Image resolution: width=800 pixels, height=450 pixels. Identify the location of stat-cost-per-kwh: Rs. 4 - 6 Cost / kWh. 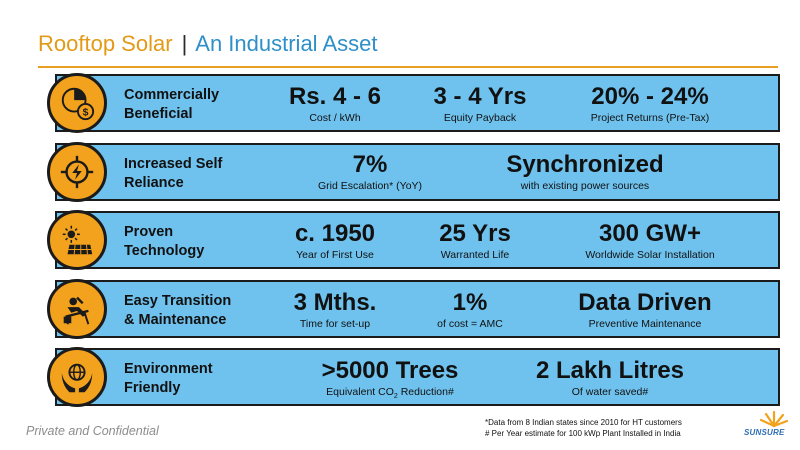
(335, 104).